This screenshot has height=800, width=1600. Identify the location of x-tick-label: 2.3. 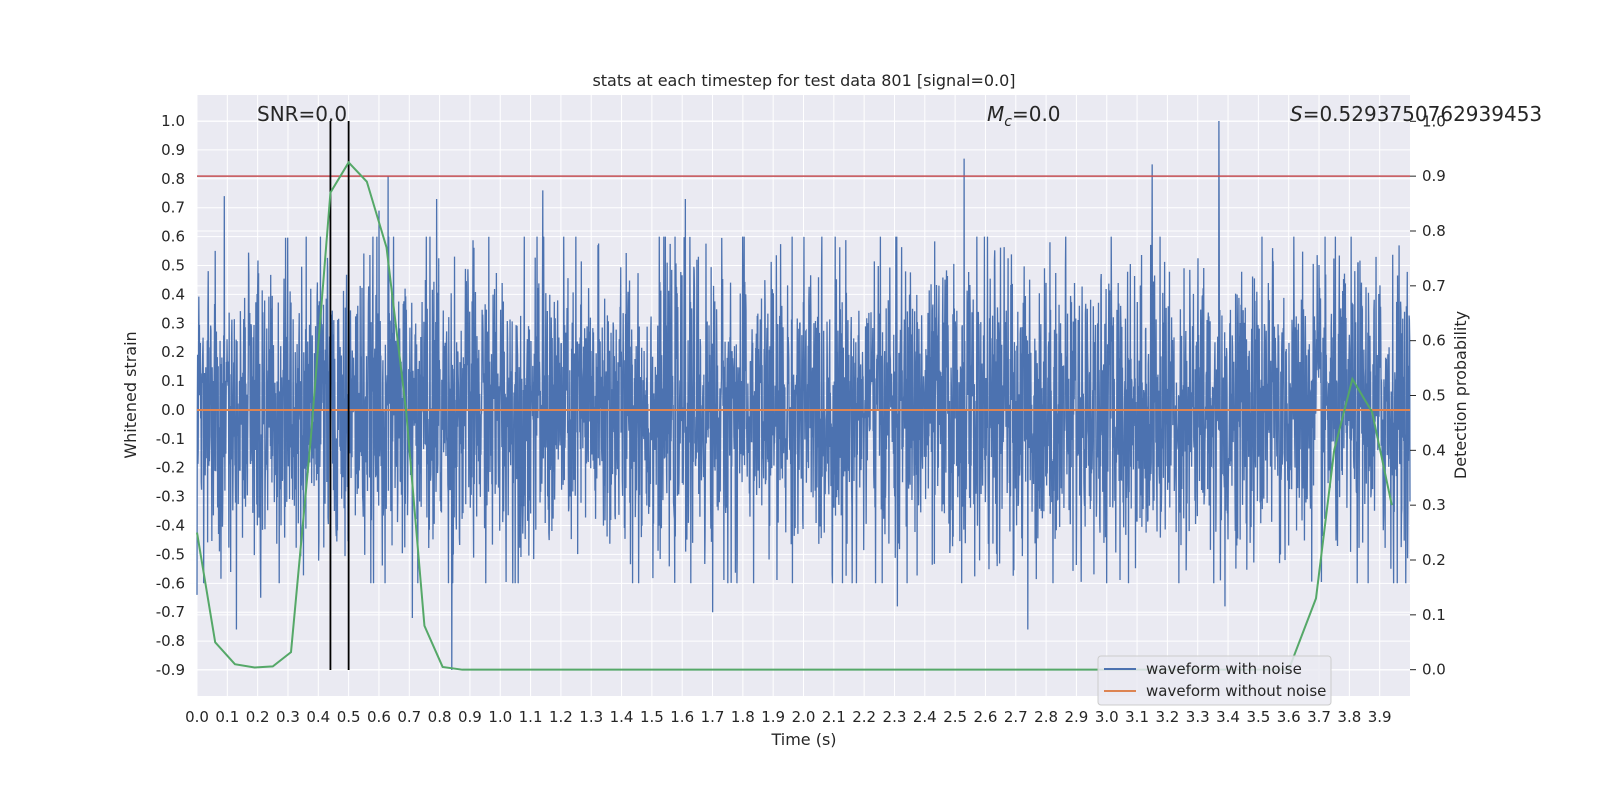
(895, 717).